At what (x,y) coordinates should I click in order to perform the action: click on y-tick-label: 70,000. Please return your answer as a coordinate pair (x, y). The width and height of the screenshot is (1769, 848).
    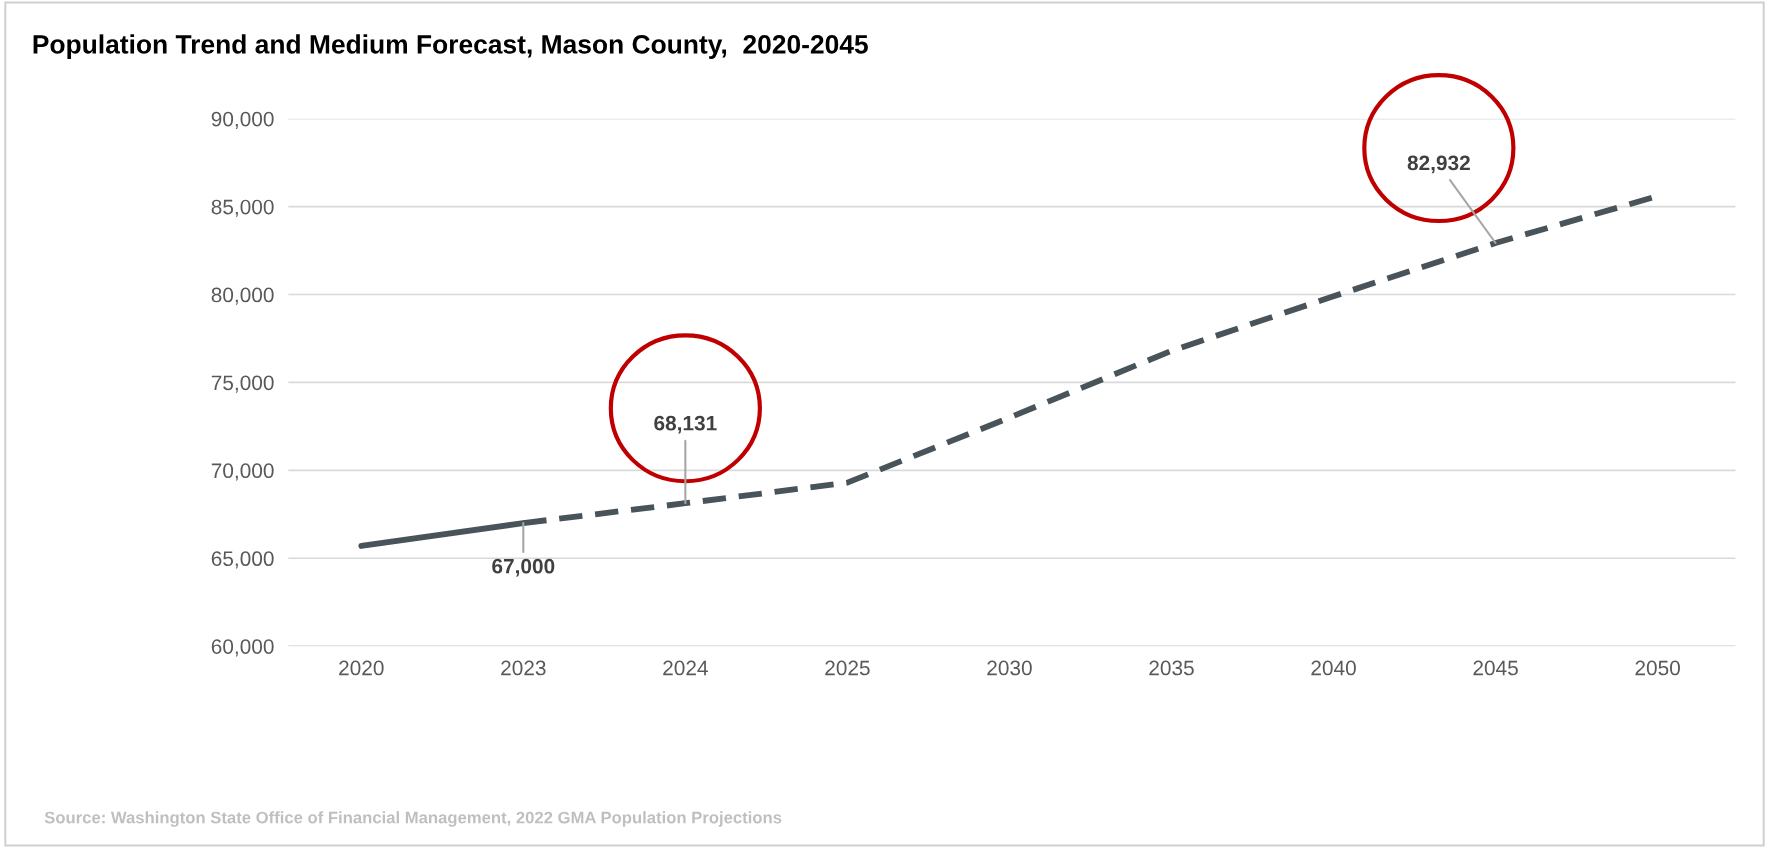
    Looking at the image, I should click on (242, 472).